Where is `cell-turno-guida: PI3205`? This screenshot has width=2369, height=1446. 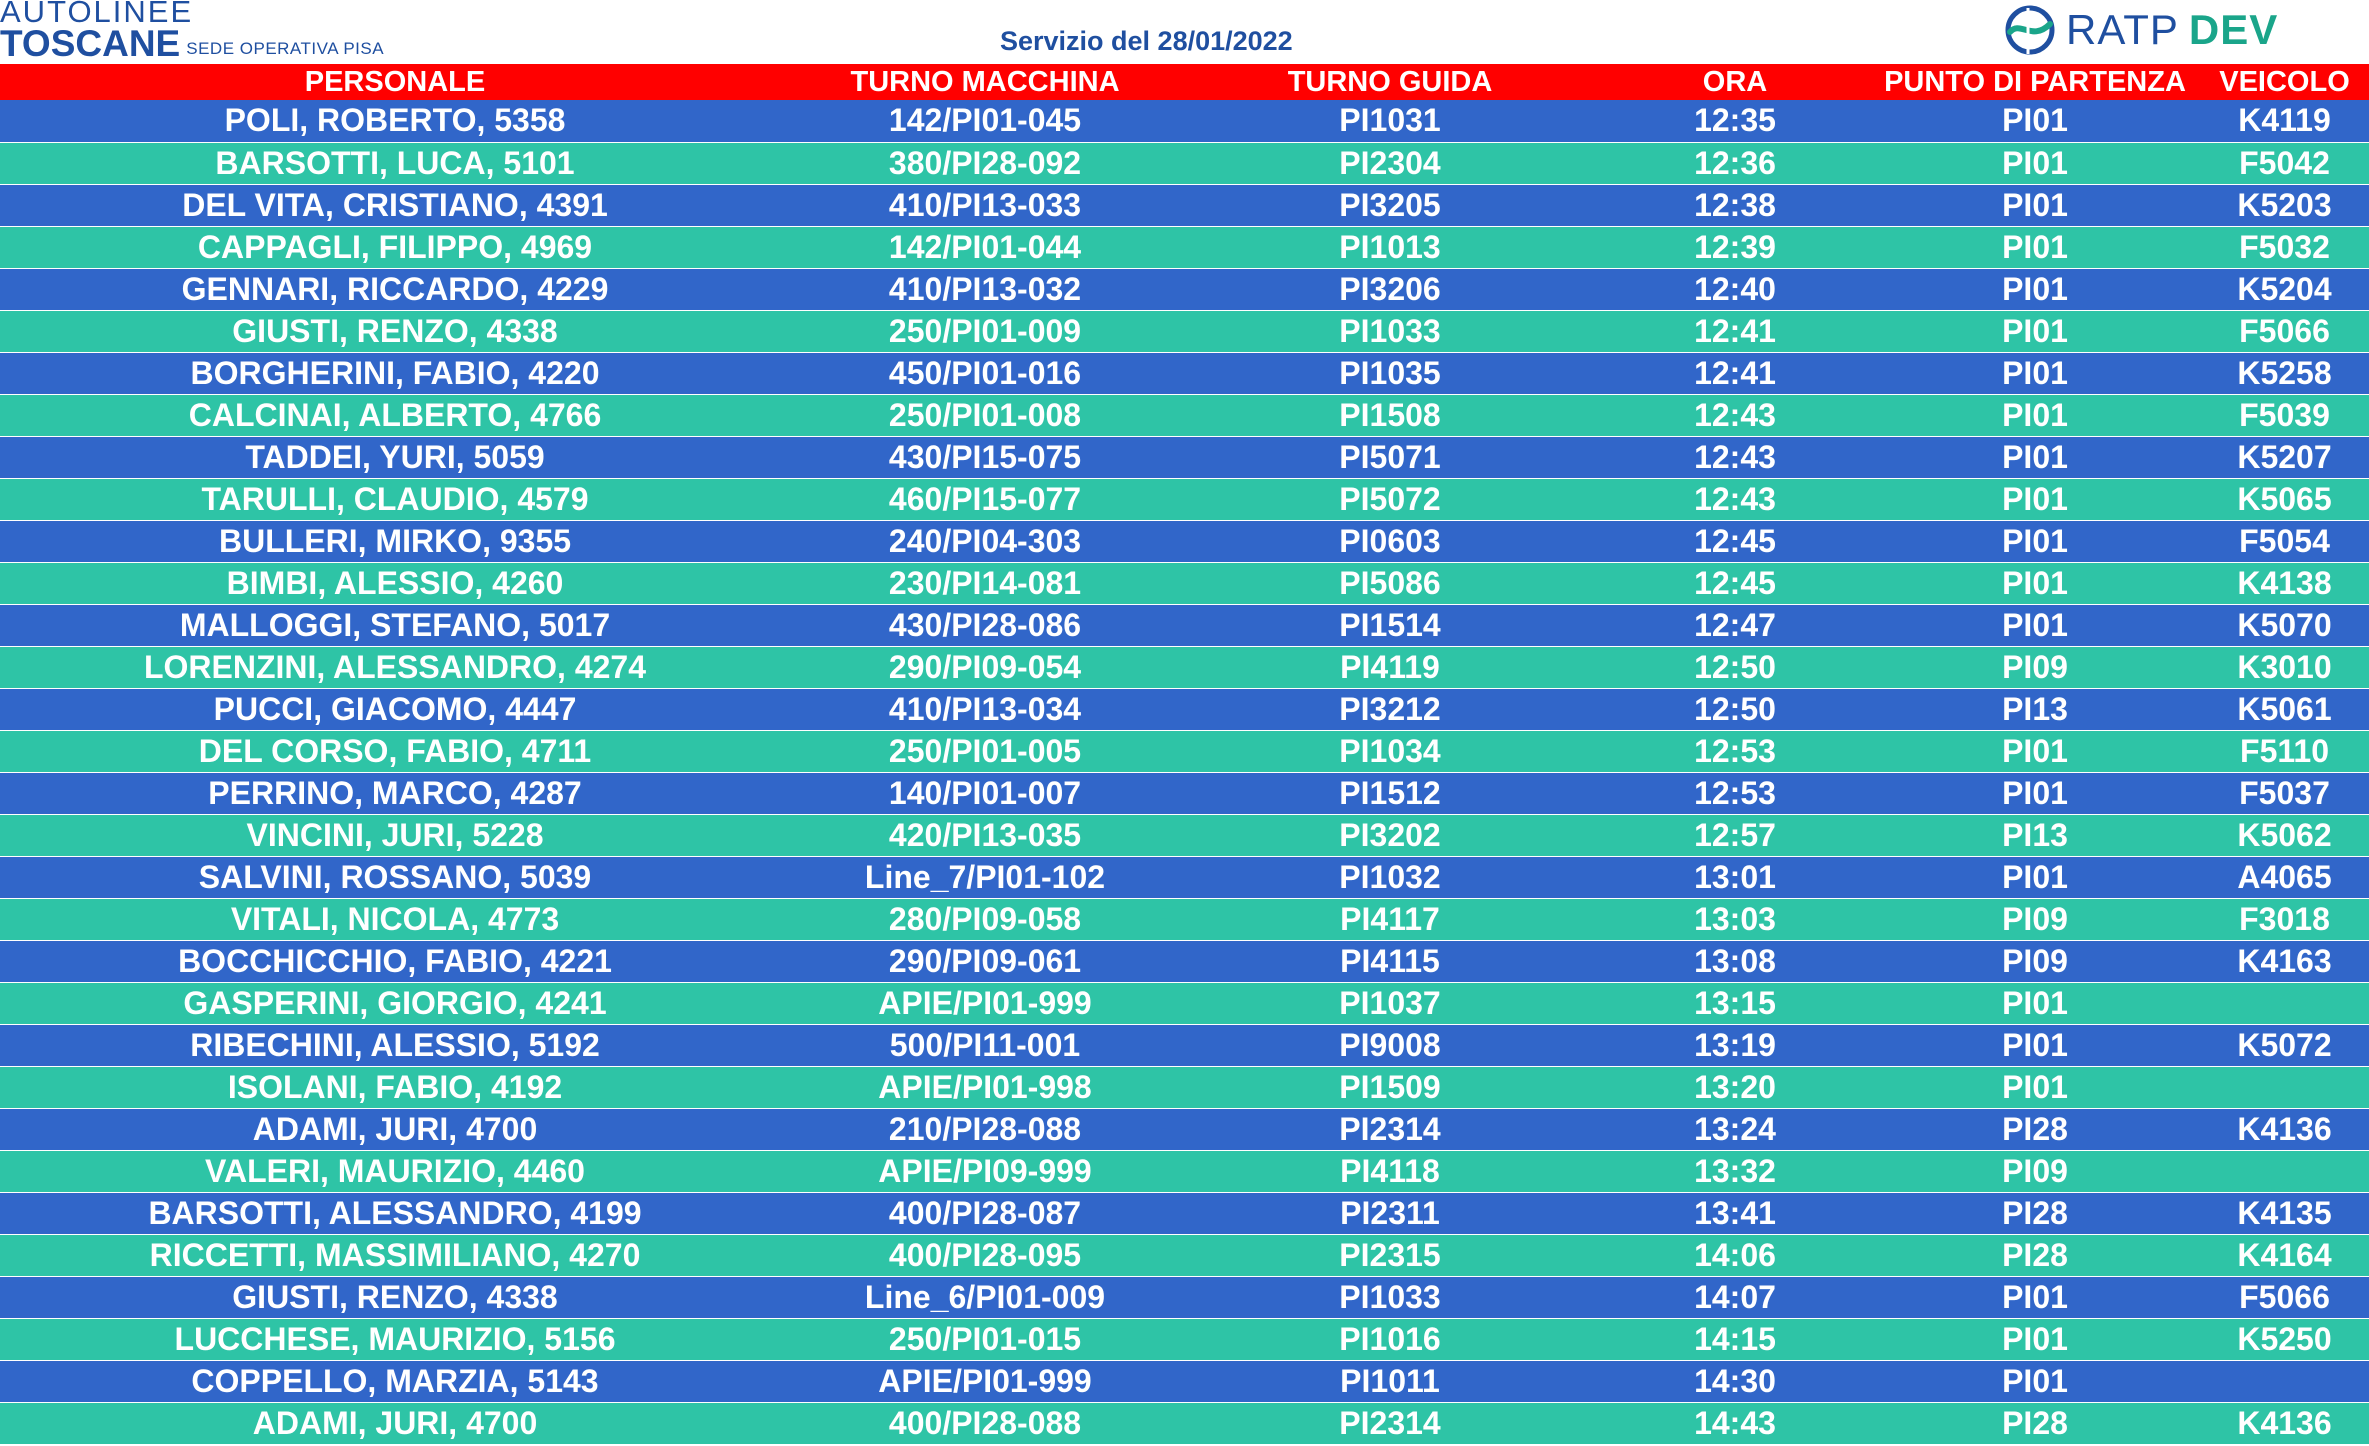
cell-turno-guida: PI3205 is located at coordinates (1390, 205).